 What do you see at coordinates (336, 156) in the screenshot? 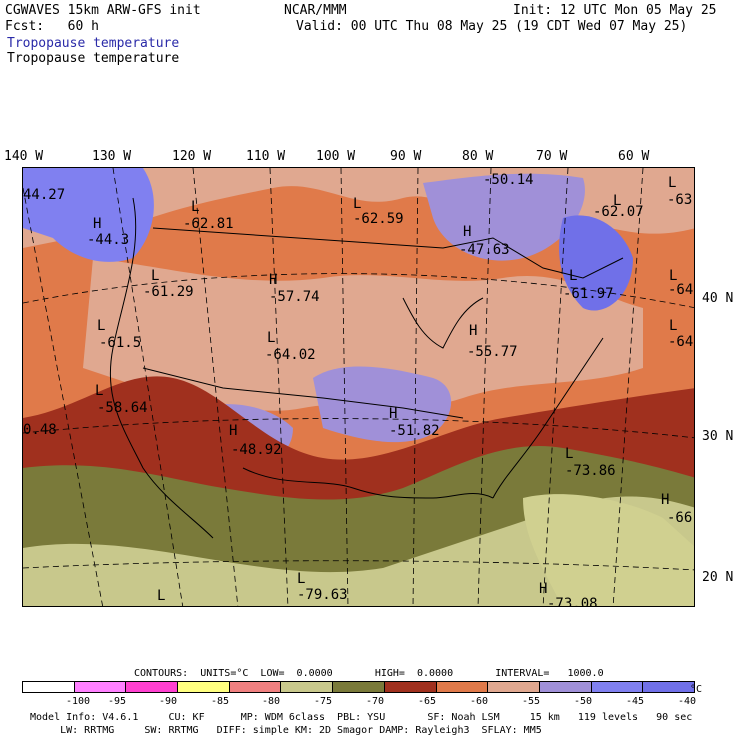
I see `lon-label: 100 W` at bounding box center [336, 156].